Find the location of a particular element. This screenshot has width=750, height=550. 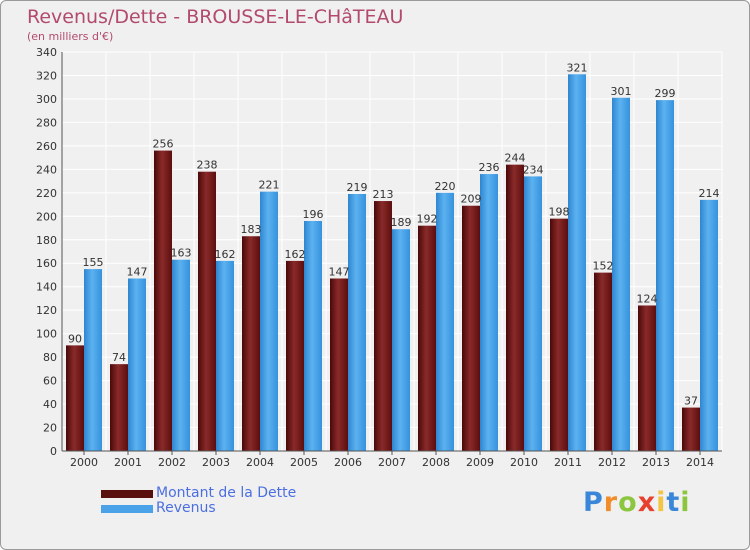

y-tick-label: 0 is located at coordinates (53, 451).